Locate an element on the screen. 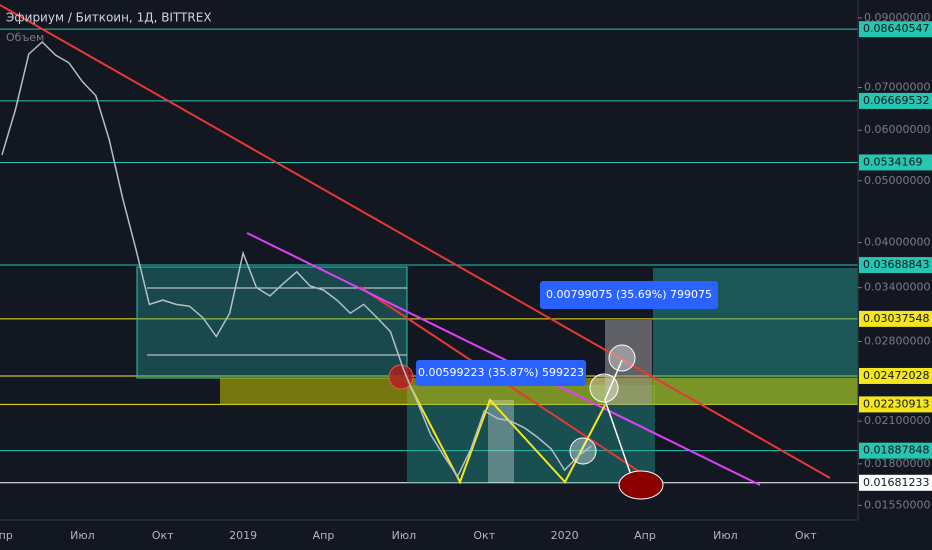 This screenshot has width=932, height=550. y-tick-label: 0.01550000 is located at coordinates (897, 504).